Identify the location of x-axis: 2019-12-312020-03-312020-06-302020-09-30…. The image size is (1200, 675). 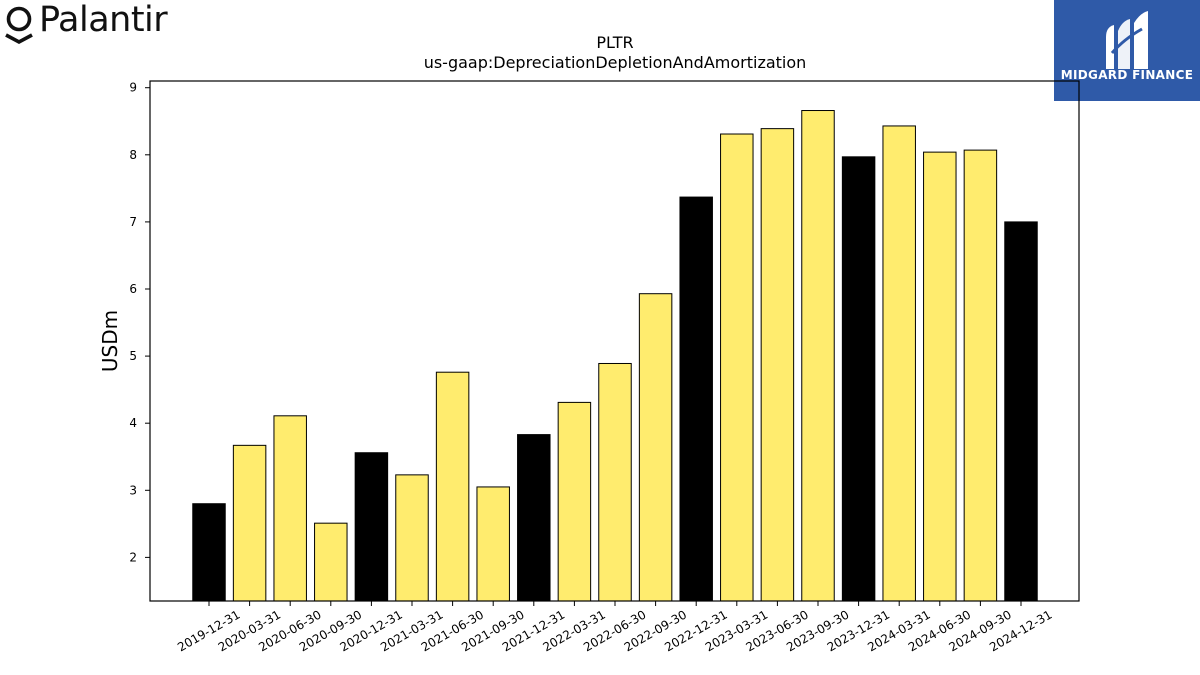
(615, 627).